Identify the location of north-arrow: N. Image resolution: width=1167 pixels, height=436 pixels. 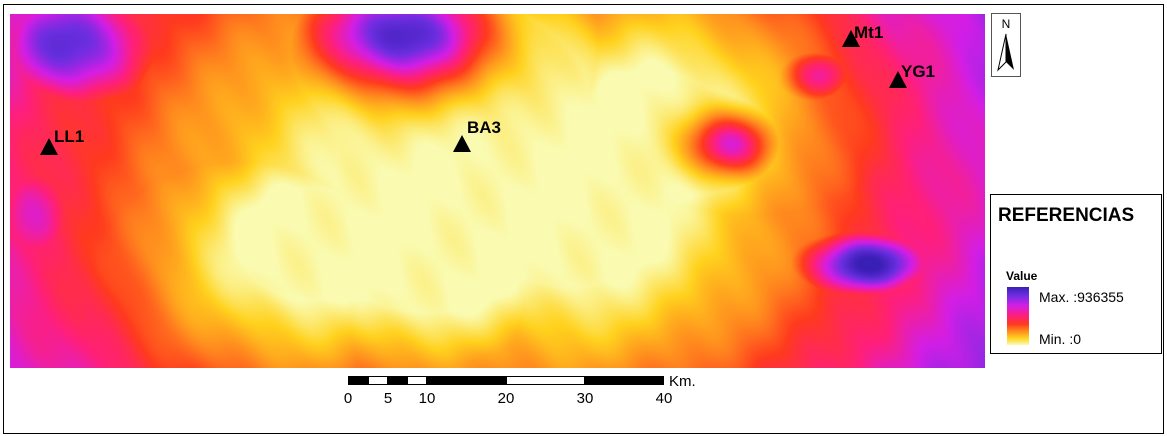
(1006, 45).